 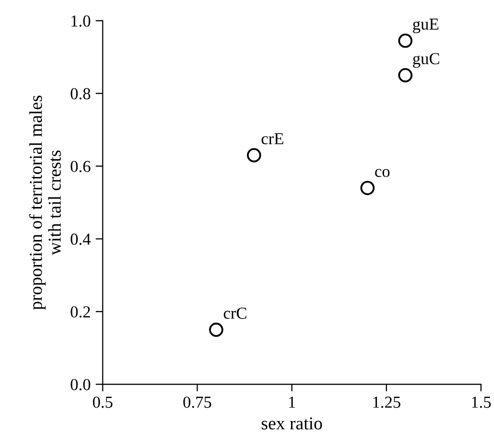 What do you see at coordinates (292, 402) in the screenshot?
I see `x-tick-label: 1` at bounding box center [292, 402].